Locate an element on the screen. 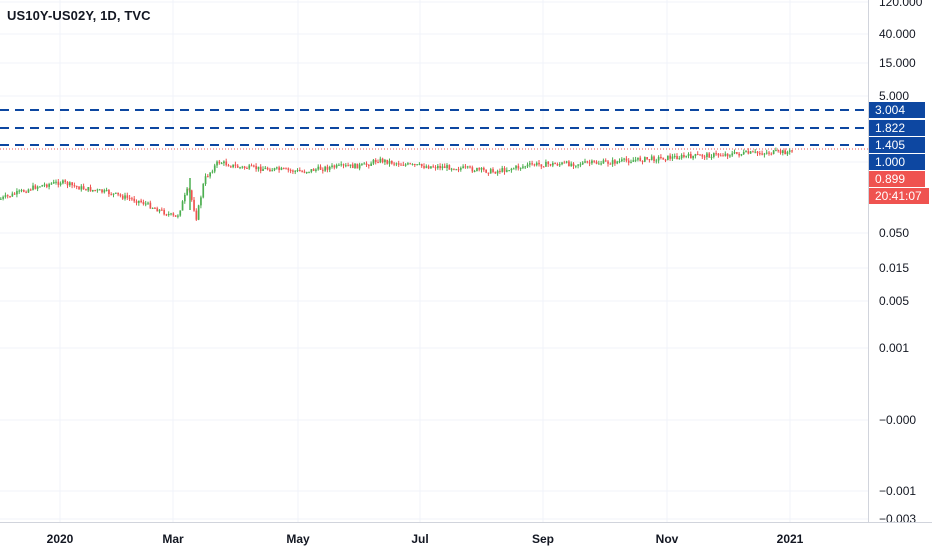  horizontal-lines is located at coordinates (434, 129).